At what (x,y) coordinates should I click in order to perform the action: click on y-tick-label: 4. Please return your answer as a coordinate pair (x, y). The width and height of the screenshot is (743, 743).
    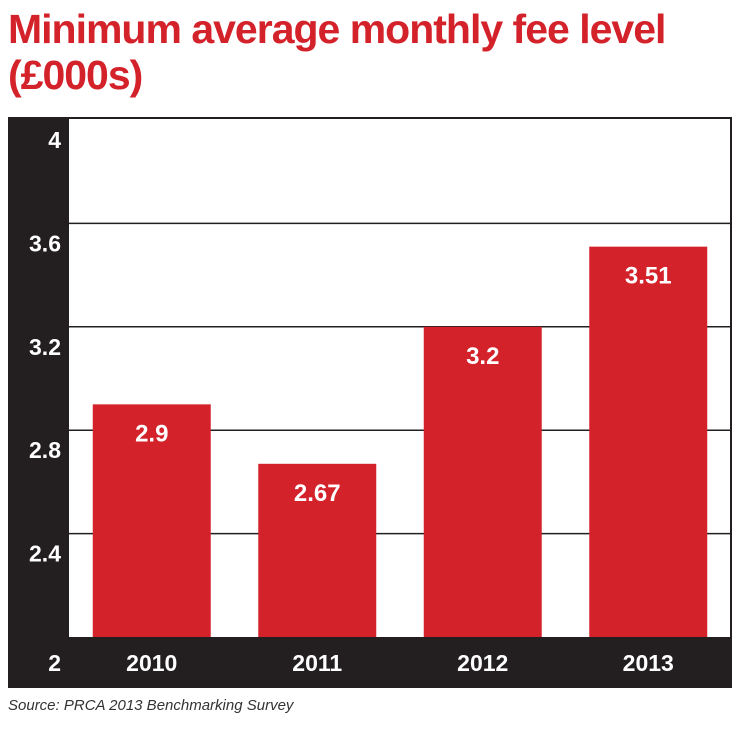
    Looking at the image, I should click on (54, 140).